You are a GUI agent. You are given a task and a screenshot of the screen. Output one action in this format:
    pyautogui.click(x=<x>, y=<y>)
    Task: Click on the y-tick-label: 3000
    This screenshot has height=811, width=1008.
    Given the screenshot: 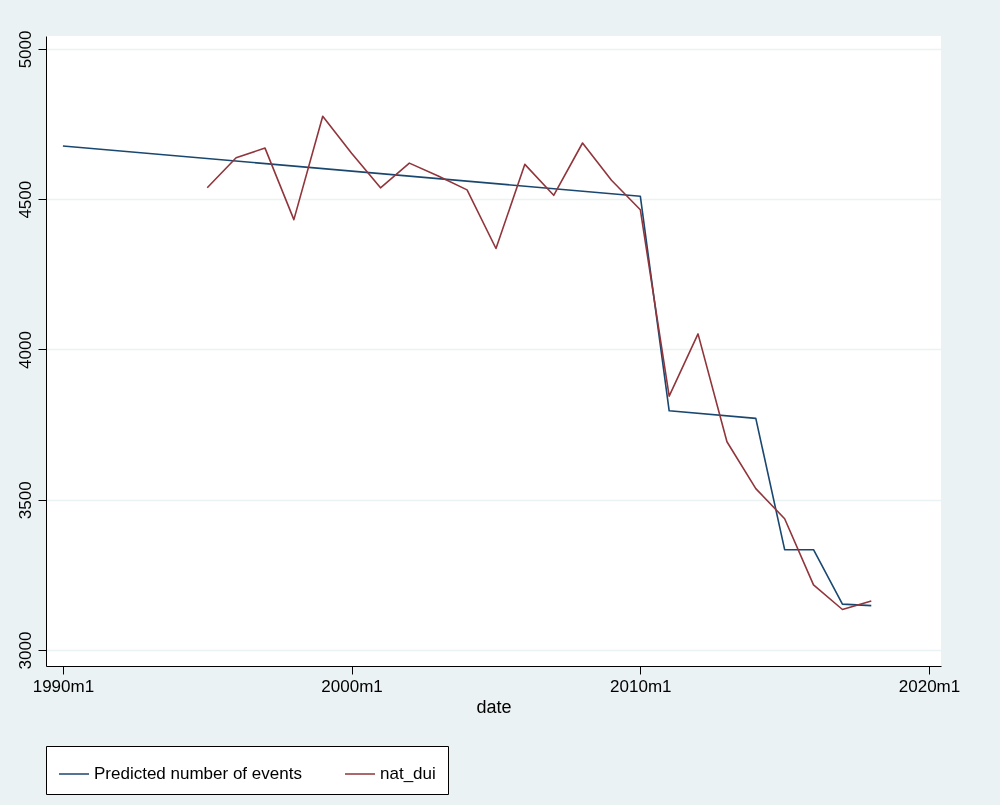 What is the action you would take?
    pyautogui.click(x=25, y=650)
    